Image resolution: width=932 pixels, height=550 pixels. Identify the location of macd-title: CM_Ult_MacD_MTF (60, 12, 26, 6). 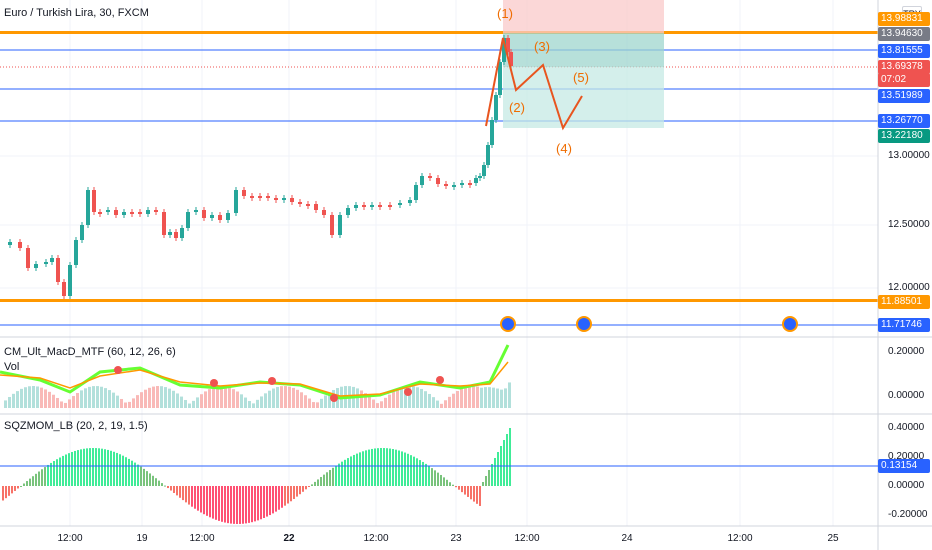
(90, 352).